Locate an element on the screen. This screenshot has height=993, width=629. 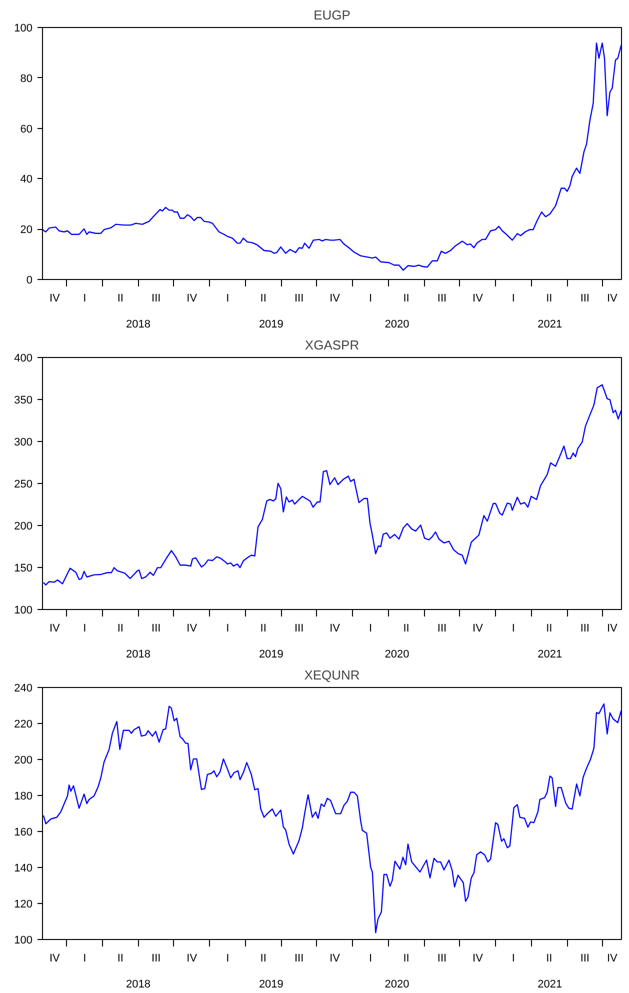
y-tick-label: 60 is located at coordinates (26, 129).